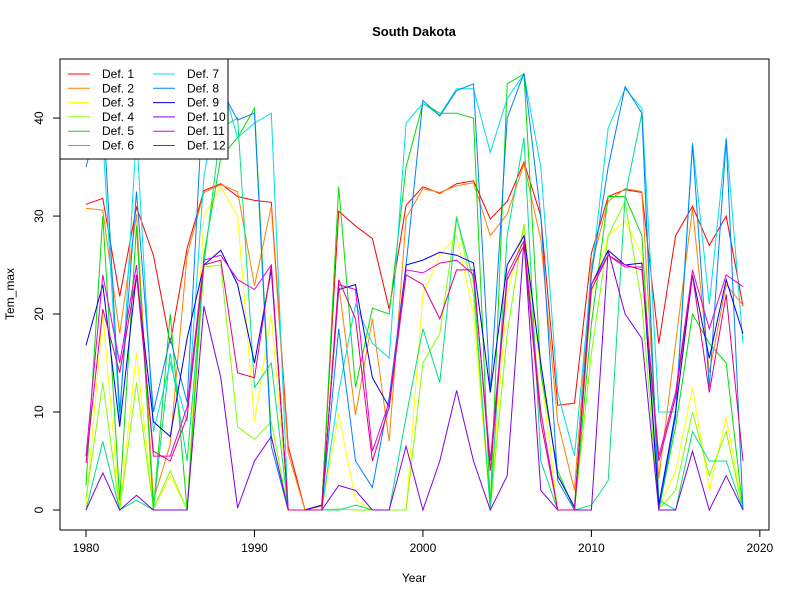 The height and width of the screenshot is (600, 800). Describe the element at coordinates (144, 109) in the screenshot. I see `legend-box` at that location.